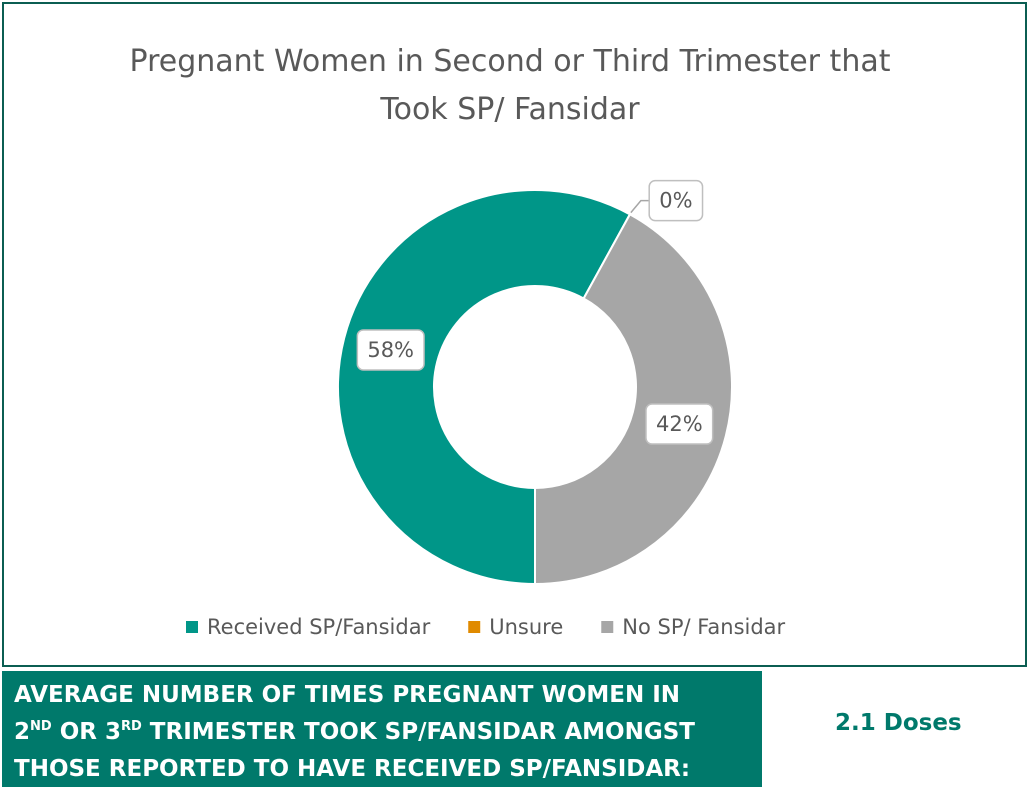  What do you see at coordinates (703, 627) in the screenshot?
I see `legend-label: No SP/ Fansidar` at bounding box center [703, 627].